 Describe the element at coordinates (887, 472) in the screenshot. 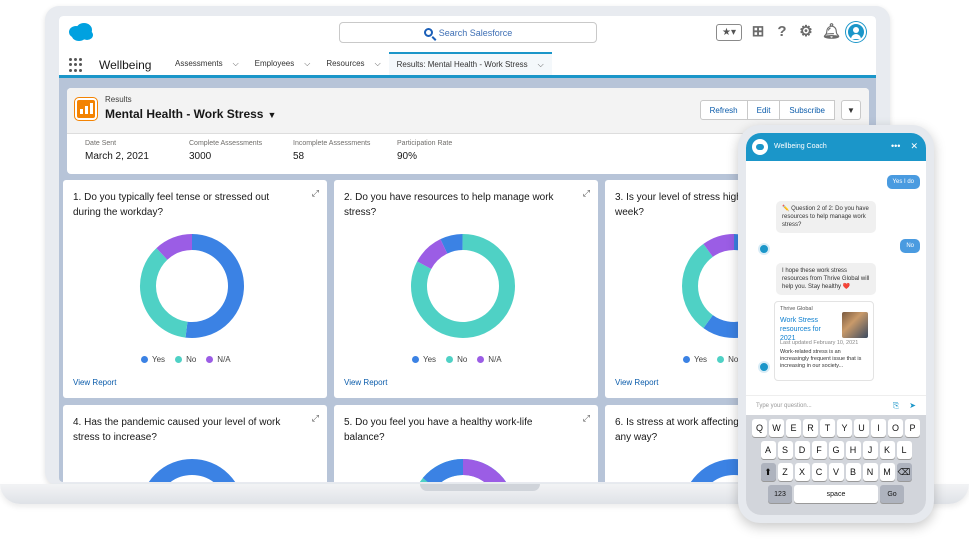

I see `key-m: M` at that location.